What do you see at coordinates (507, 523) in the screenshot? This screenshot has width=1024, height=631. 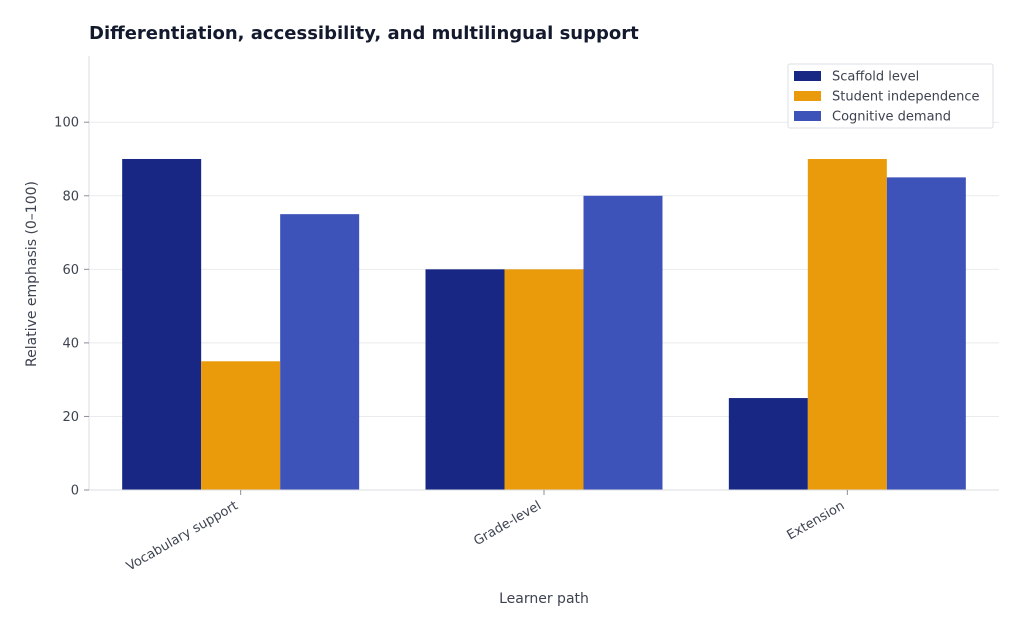 I see `x-tick-label: Grade-level` at bounding box center [507, 523].